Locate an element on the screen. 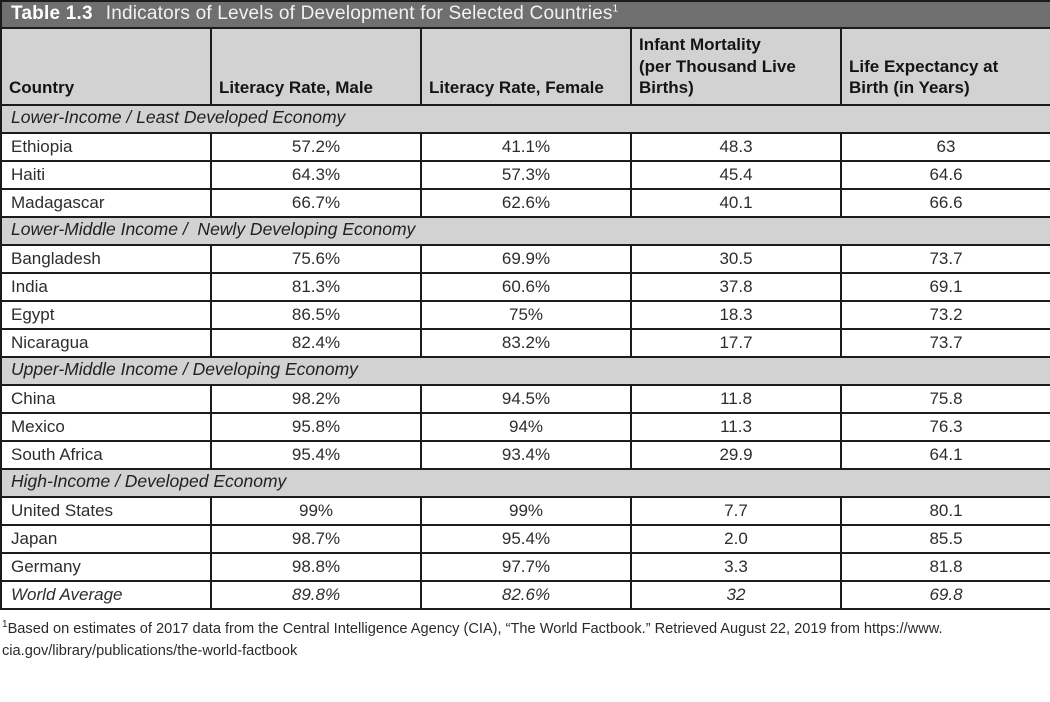 This screenshot has width=1050, height=702. cell-life-expectancy: 69.8 is located at coordinates (944, 594).